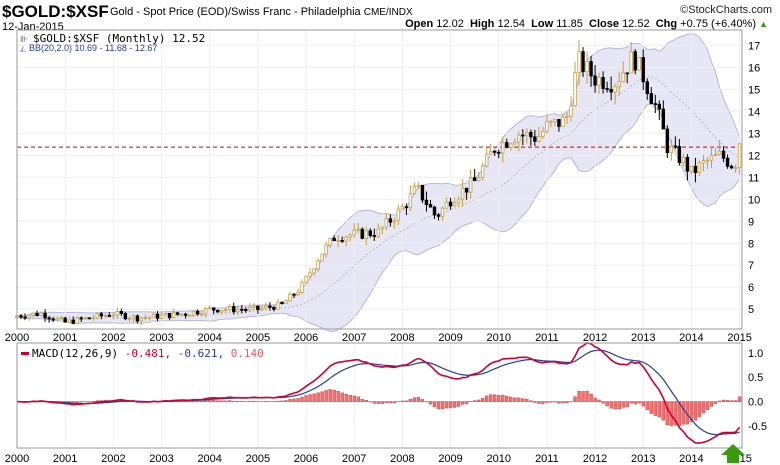 This screenshot has width=780, height=465. What do you see at coordinates (569, 24) in the screenshot?
I see `low-value: 11.85` at bounding box center [569, 24].